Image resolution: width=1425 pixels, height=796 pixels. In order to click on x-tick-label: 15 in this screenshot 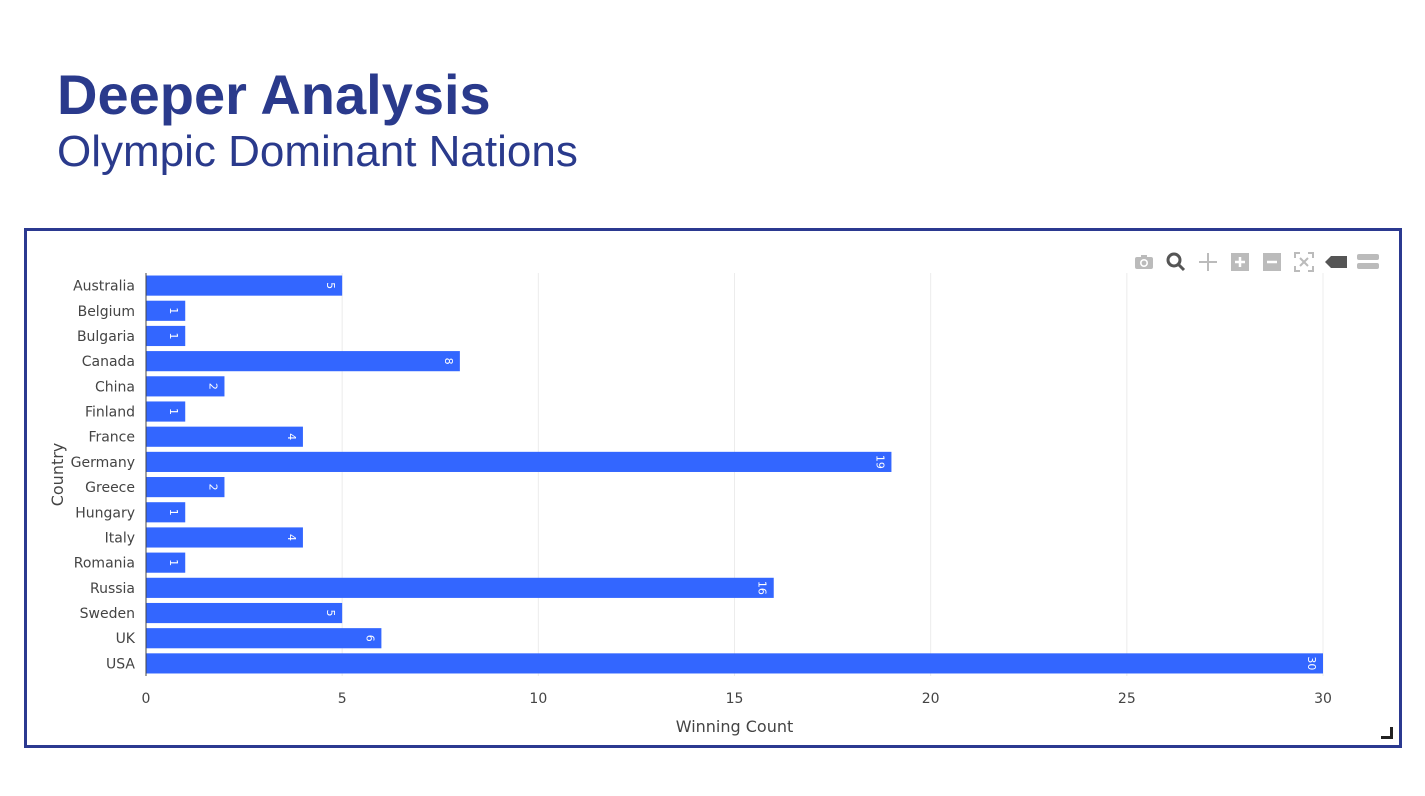, I will do `click(735, 699)`.